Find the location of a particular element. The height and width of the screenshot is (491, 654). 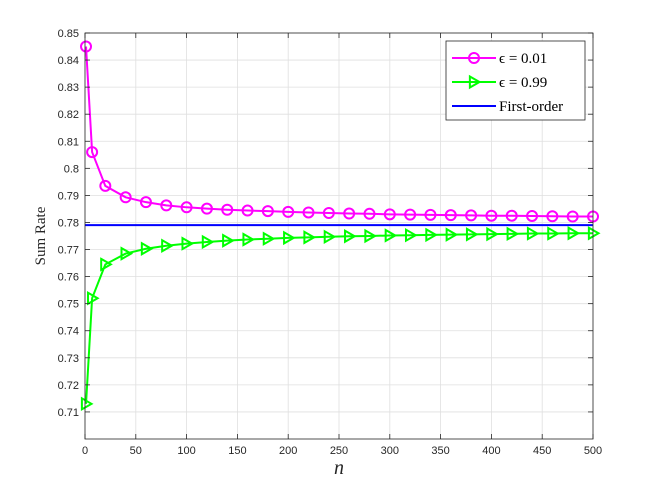

y-tick-label: 0.84 is located at coordinates (68, 61).